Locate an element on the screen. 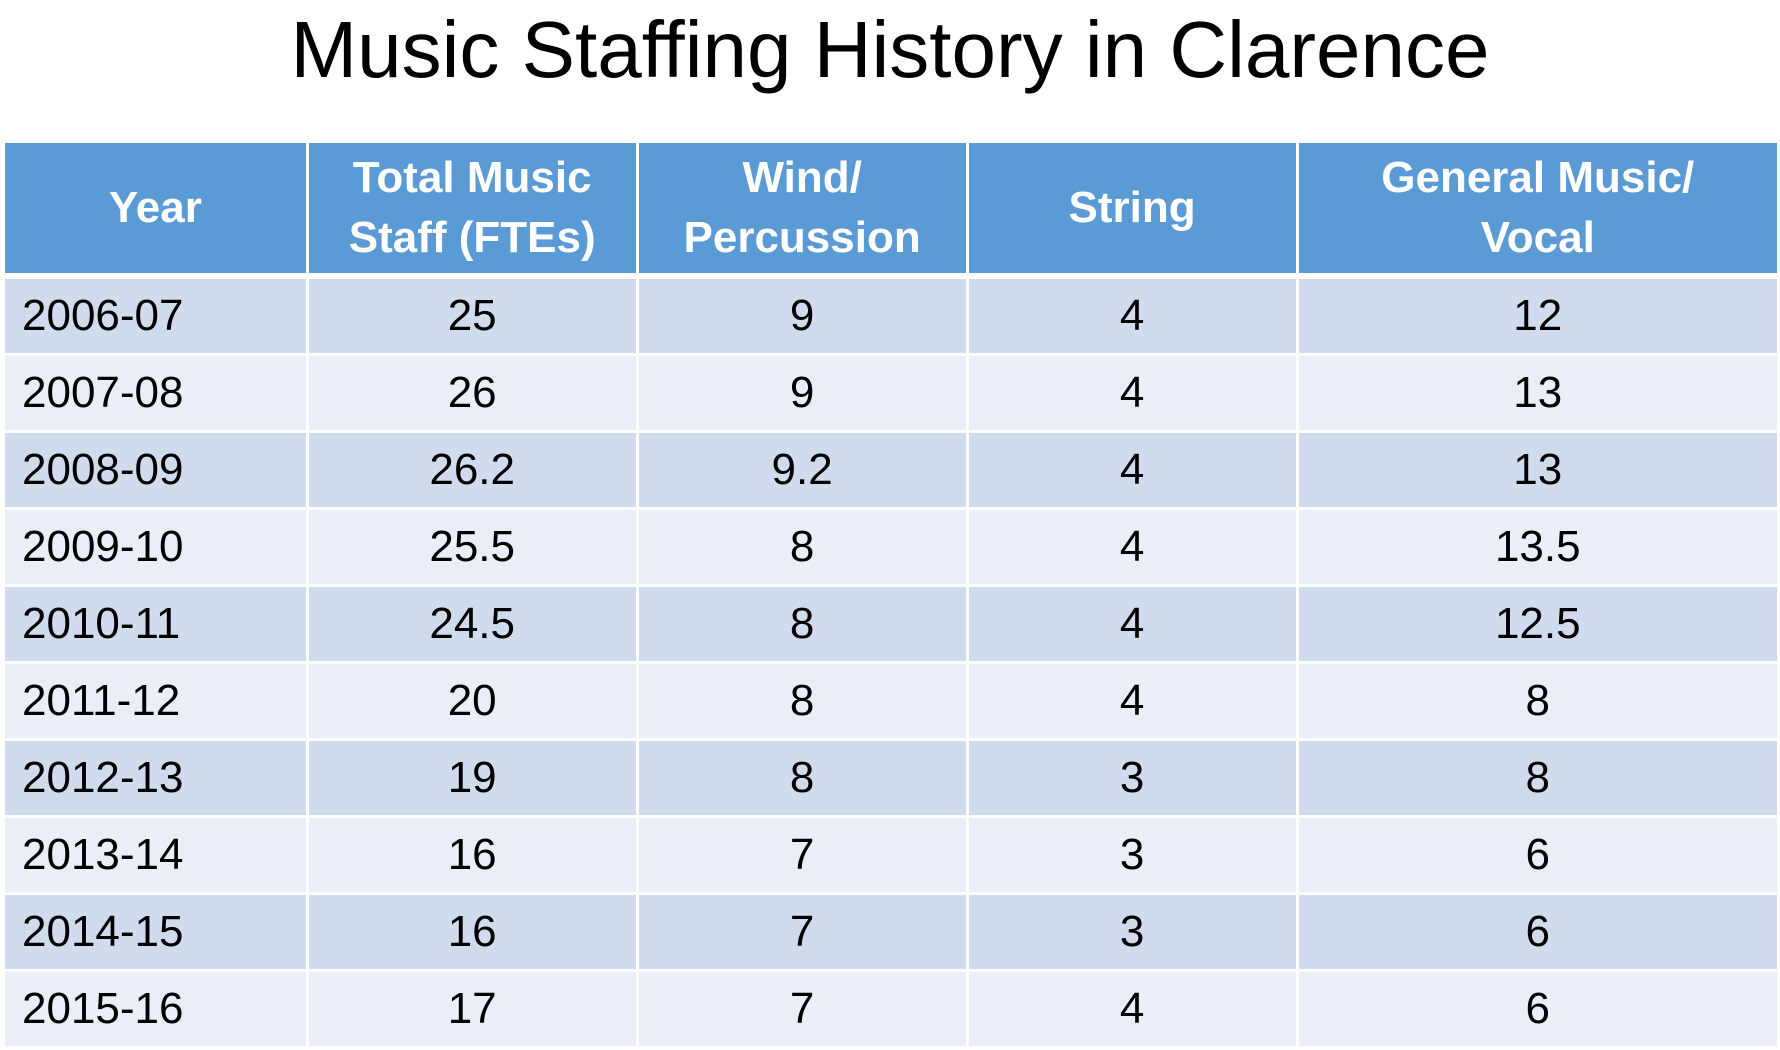 Image resolution: width=1780 pixels, height=1050 pixels. header-line: Wind/ is located at coordinates (802, 177).